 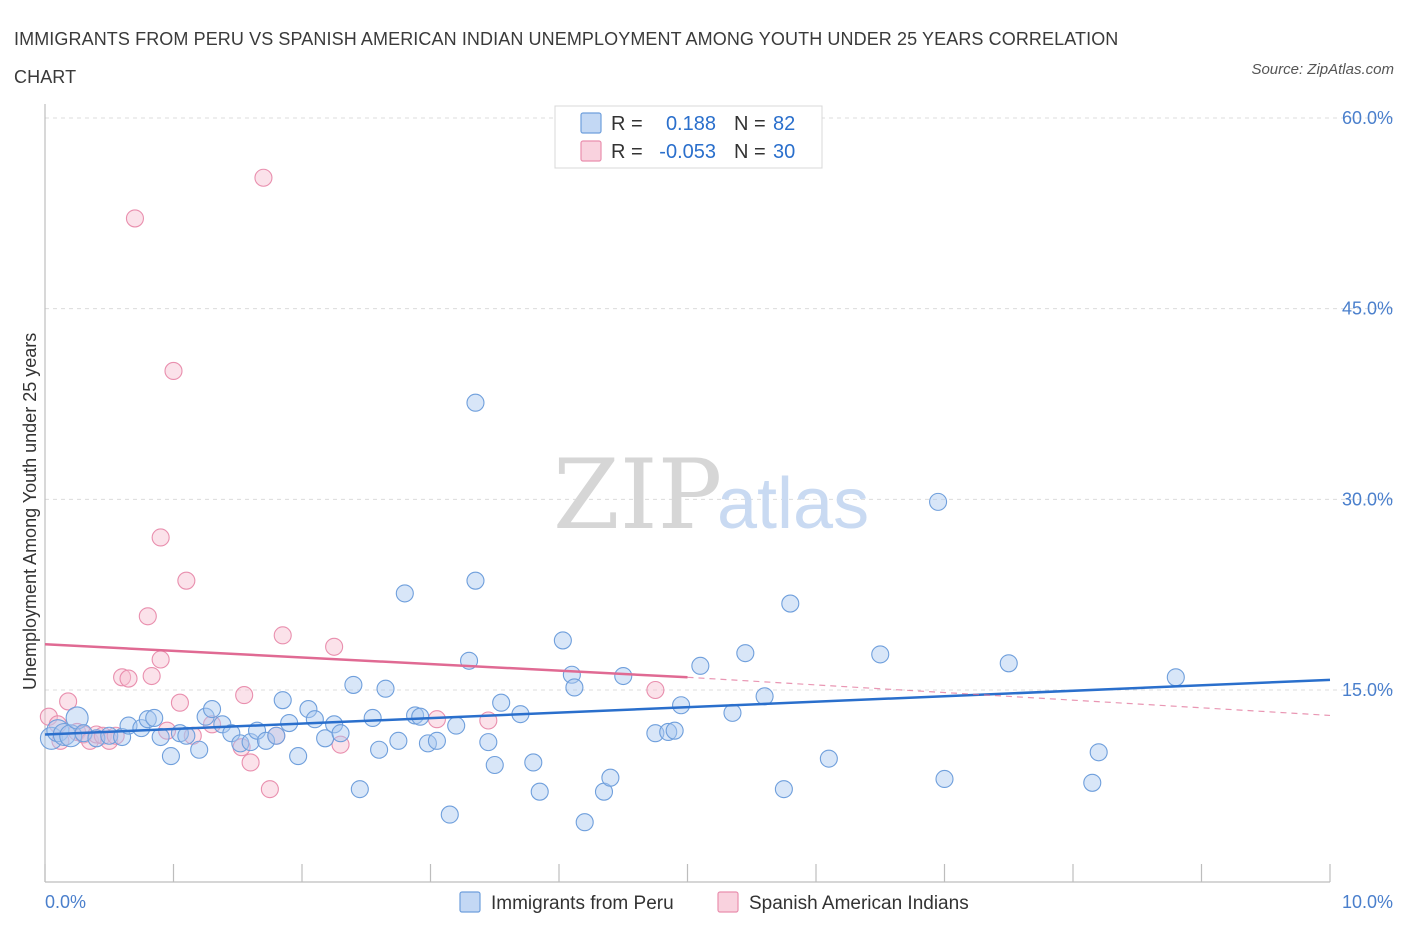 I want to click on legend-n-label-pink: N =, so click(x=750, y=152).